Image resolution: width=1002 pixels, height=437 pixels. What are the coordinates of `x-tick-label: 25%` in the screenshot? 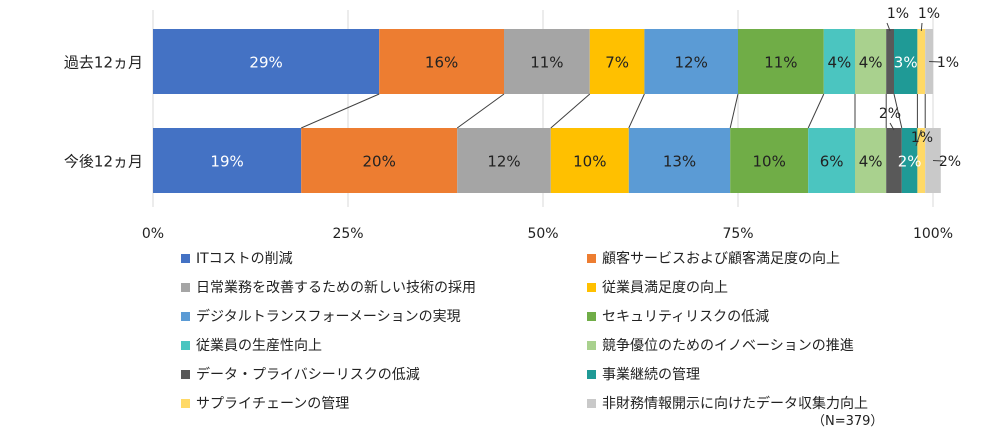 It's located at (347, 234).